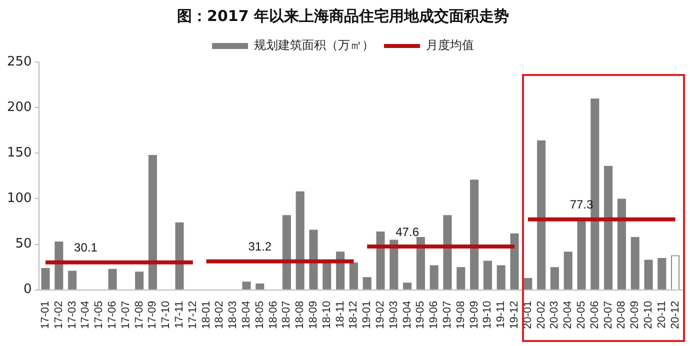 The height and width of the screenshot is (346, 700). What do you see at coordinates (450, 45) in the screenshot?
I see `legend-label: 月度均值` at bounding box center [450, 45].